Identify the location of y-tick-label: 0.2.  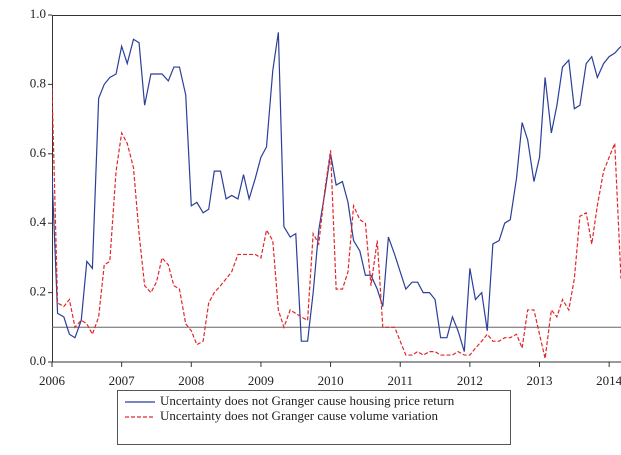
(38, 291).